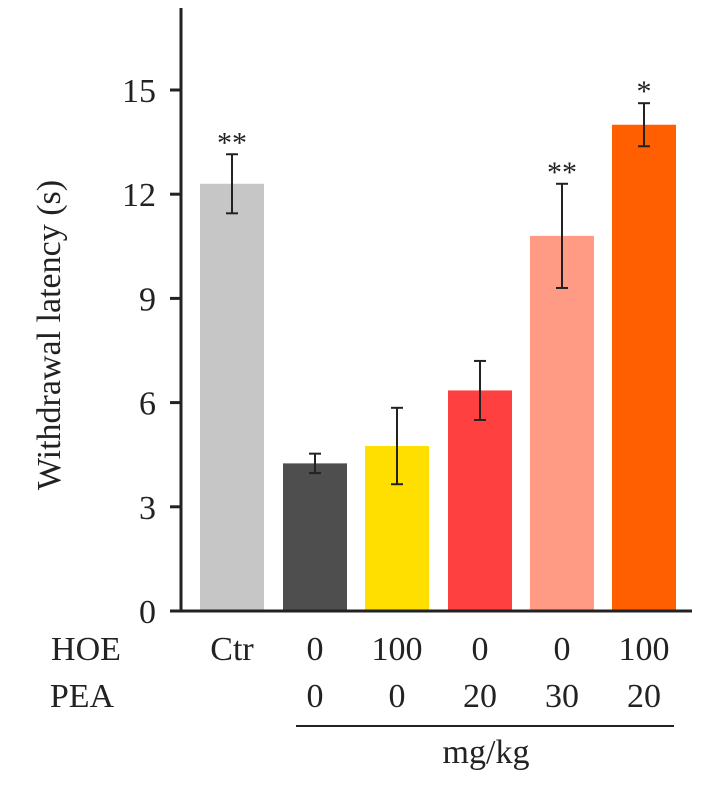 Image resolution: width=712 pixels, height=787 pixels. What do you see at coordinates (147, 612) in the screenshot?
I see `y-tick-label: 0` at bounding box center [147, 612].